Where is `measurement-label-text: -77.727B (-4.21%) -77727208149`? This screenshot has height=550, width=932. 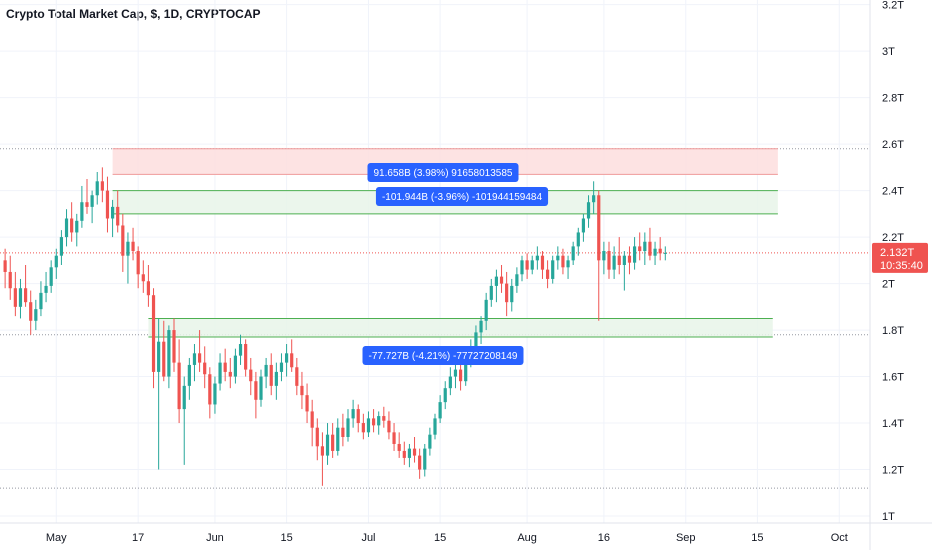 measurement-label-text: -77.727B (-4.21%) -77727208149 is located at coordinates (443, 356).